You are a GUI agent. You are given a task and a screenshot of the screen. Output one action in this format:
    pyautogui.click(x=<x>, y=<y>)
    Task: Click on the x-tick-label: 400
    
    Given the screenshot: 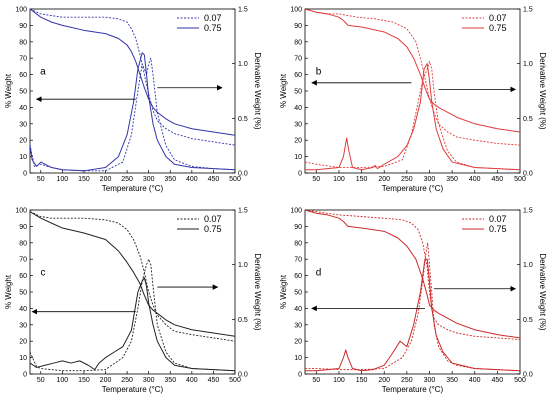 What is the action you would take?
    pyautogui.click(x=475, y=179)
    